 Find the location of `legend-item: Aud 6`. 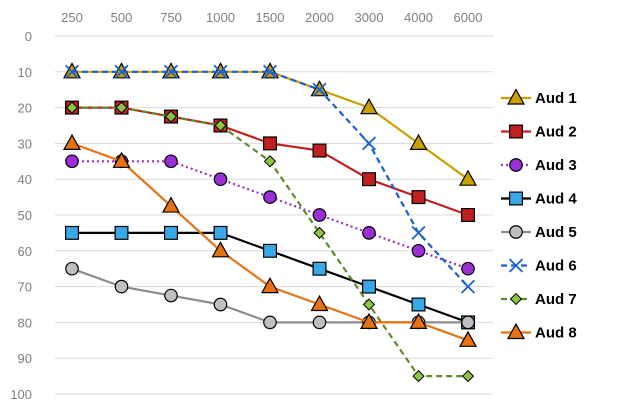

legend-item: Aud 6 is located at coordinates (539, 266).